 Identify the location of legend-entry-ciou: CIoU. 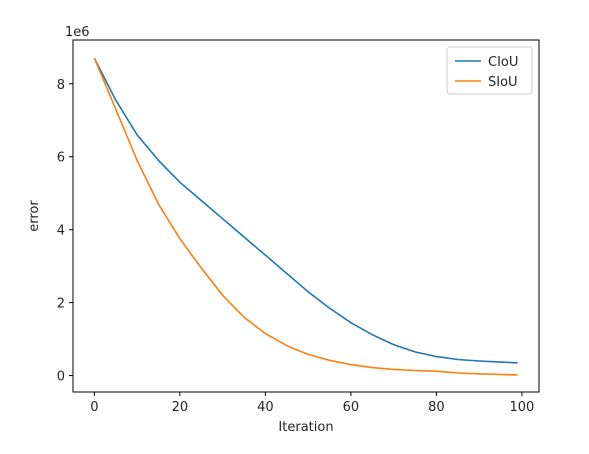
(503, 62).